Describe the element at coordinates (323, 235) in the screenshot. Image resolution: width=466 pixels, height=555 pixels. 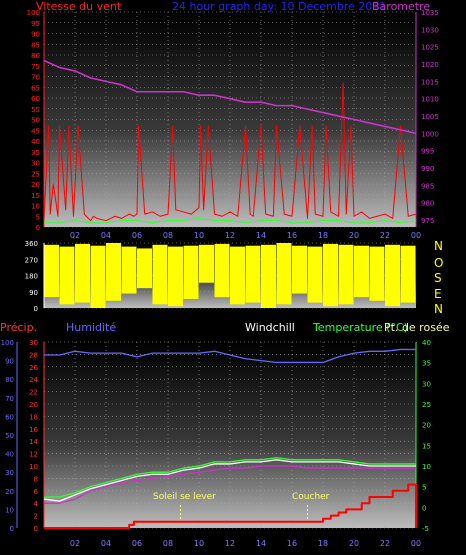
I see `wind-x-tick-label: 18` at that location.